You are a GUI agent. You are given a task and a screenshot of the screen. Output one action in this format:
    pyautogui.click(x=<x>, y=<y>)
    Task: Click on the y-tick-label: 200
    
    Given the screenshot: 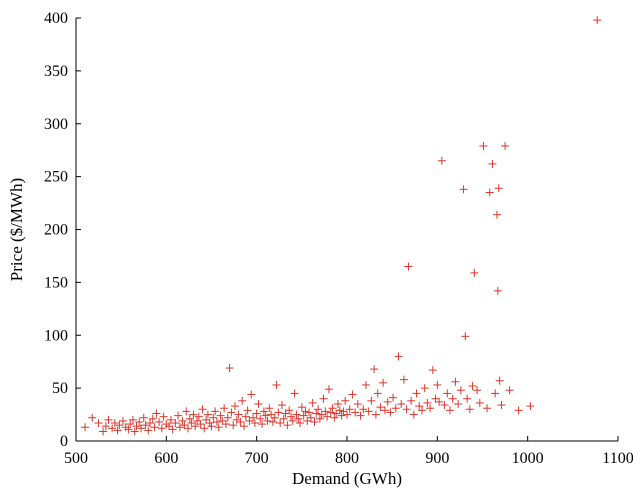 What is the action you would take?
    pyautogui.click(x=56, y=230)
    